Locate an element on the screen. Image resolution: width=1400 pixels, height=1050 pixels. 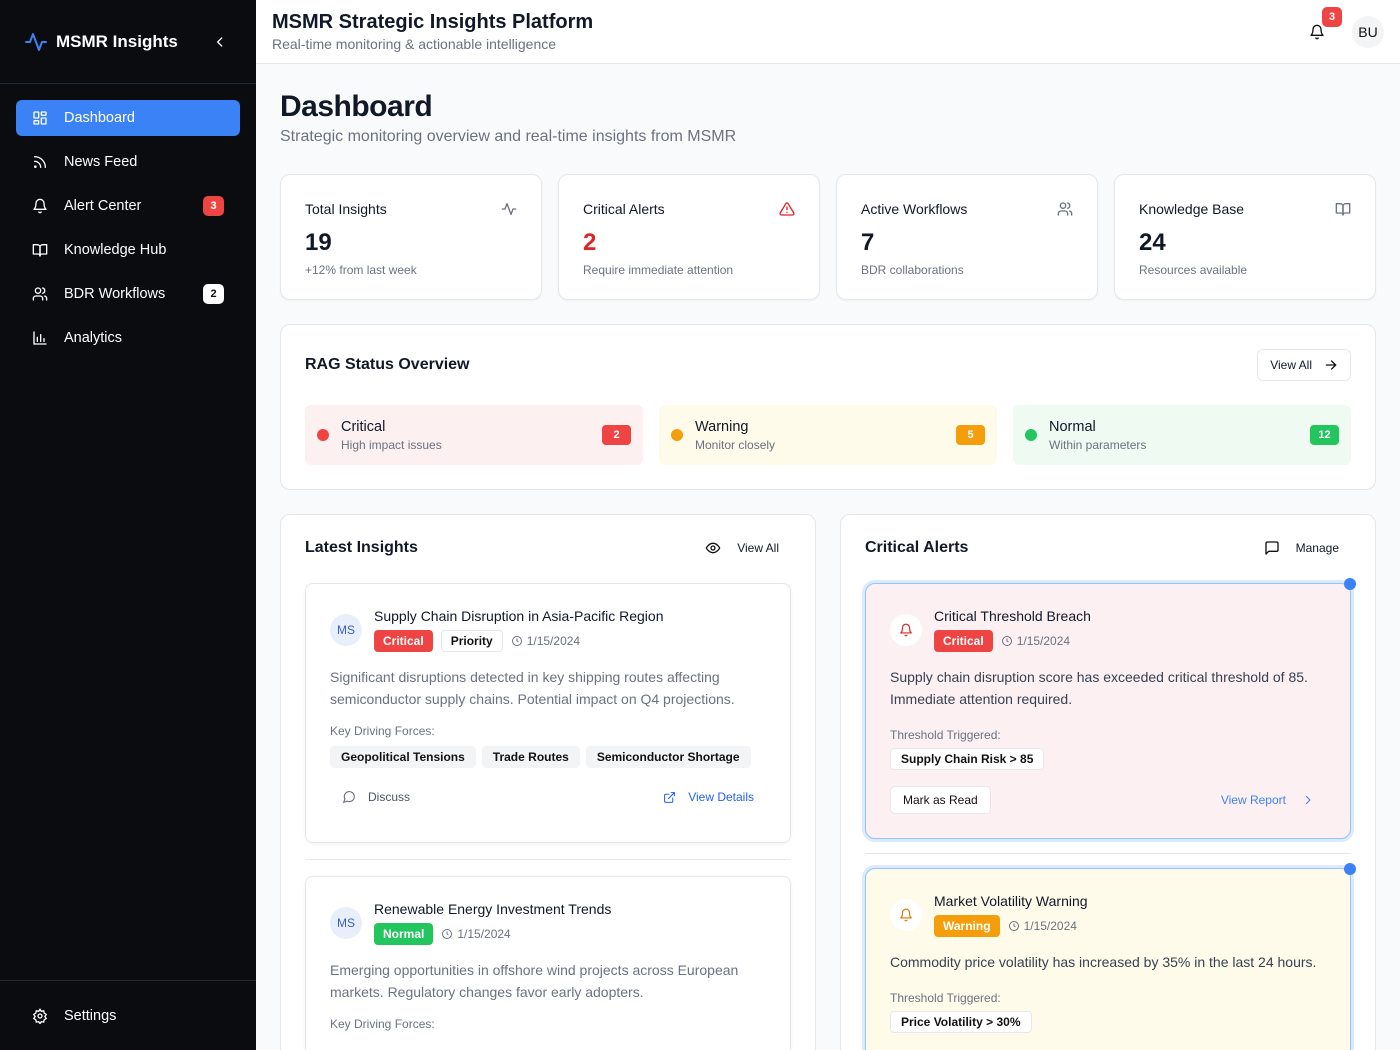
rag-view-all-button: View All is located at coordinates (1304, 365).